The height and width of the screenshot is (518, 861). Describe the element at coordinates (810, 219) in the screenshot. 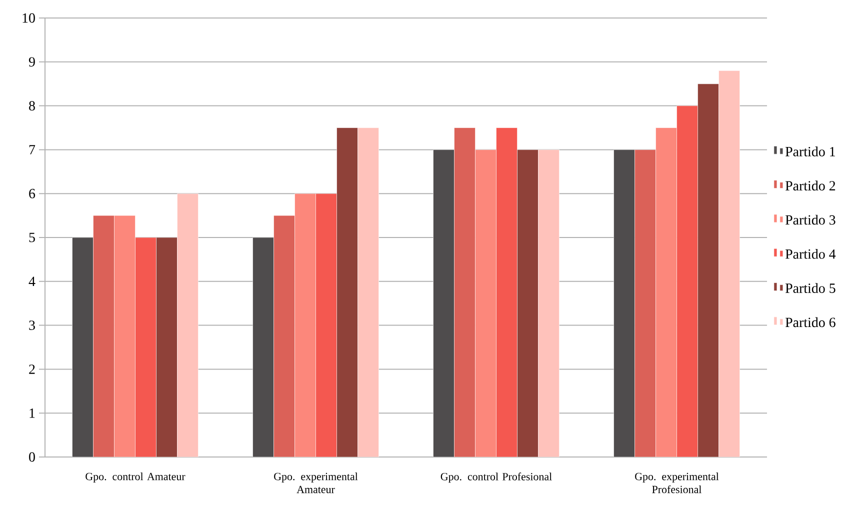

I see `legend-label: Partido 3` at that location.